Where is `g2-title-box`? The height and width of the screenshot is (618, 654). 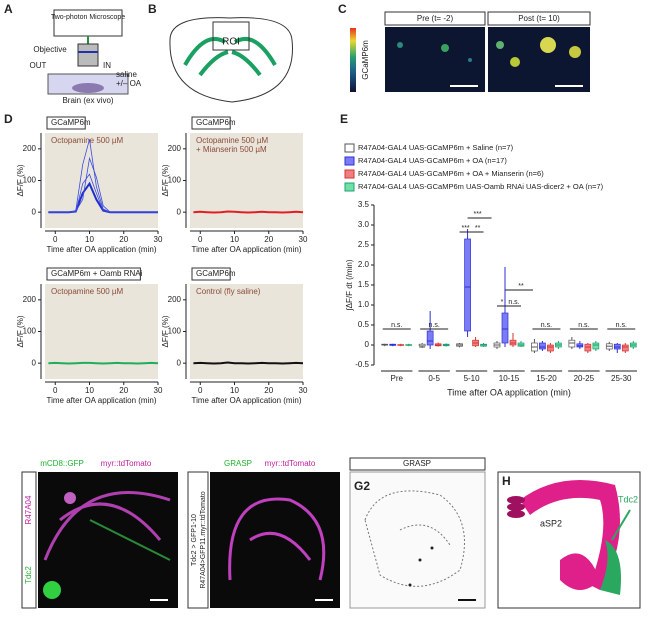 g2-title-box is located at coordinates (417, 464).